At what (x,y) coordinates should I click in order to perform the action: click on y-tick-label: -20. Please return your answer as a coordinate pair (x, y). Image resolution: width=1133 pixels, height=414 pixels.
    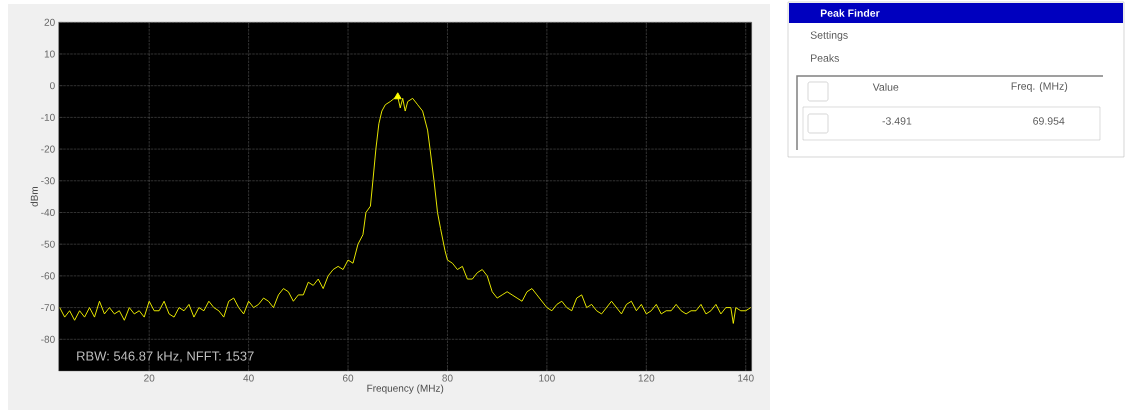
    Looking at the image, I should click on (48, 149).